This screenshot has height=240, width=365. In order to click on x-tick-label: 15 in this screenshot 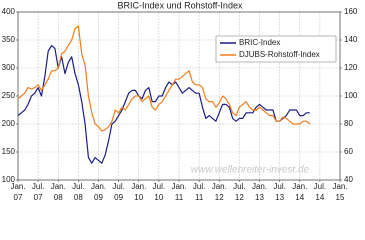, I will do `click(340, 197)`.